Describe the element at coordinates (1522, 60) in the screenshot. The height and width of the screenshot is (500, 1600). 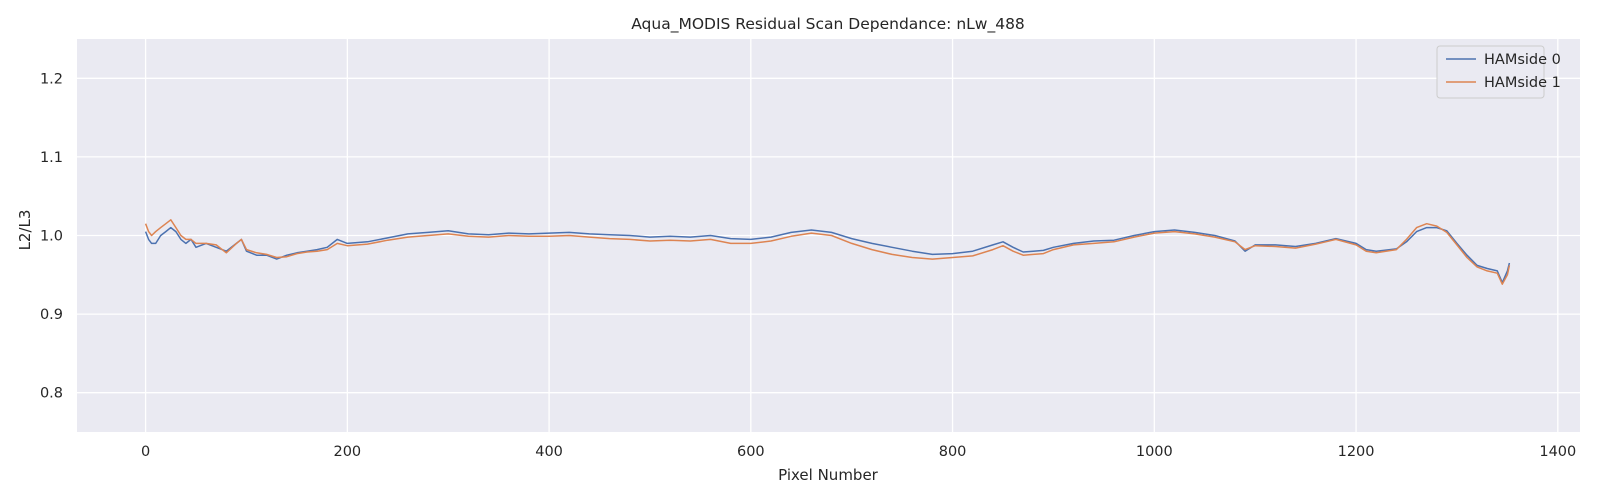
I see `legend-label-hamside-0: HAMside 0` at that location.